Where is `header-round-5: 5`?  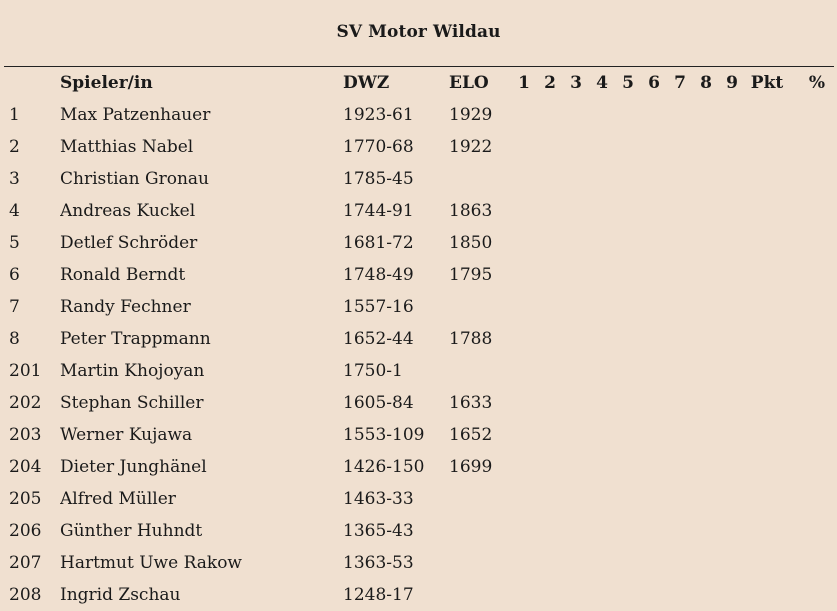
header-round-5: 5 is located at coordinates (628, 83).